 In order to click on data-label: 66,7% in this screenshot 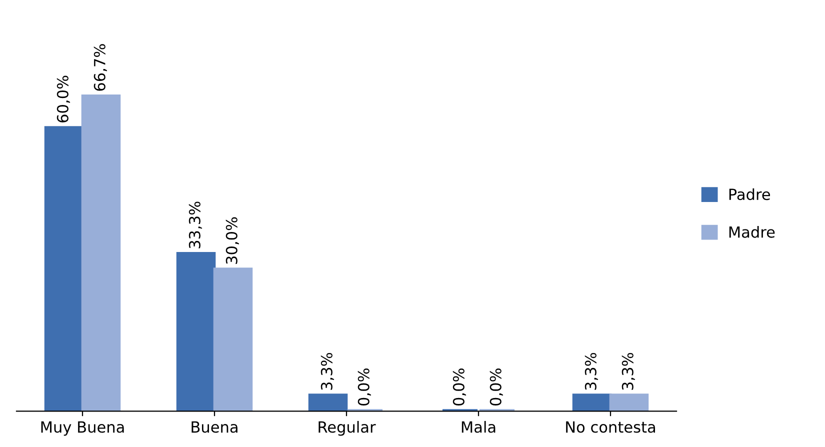, I will do `click(100, 67)`.